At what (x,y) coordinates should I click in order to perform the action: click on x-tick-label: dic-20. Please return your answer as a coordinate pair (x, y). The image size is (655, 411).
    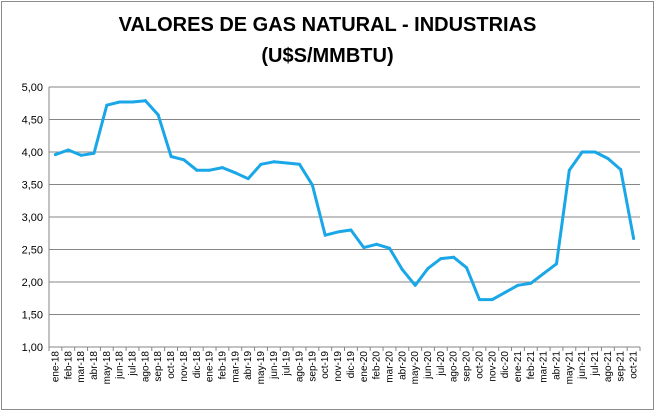
    Looking at the image, I should click on (505, 365).